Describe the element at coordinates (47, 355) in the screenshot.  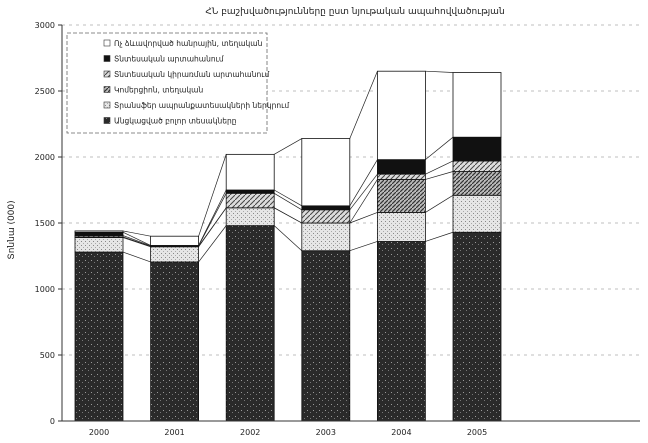
I see `y-tick-label: 500` at that location.